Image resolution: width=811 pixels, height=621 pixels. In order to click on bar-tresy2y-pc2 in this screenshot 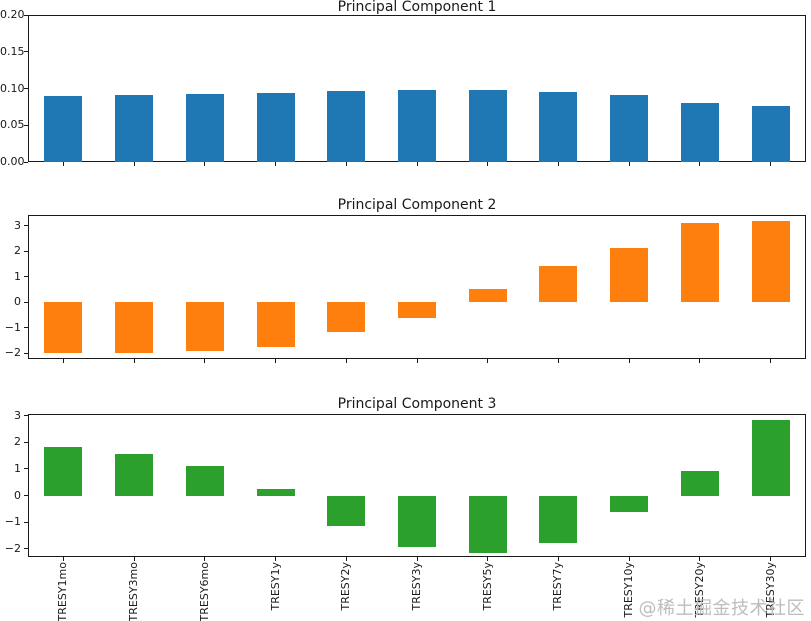, I will do `click(346, 317)`.